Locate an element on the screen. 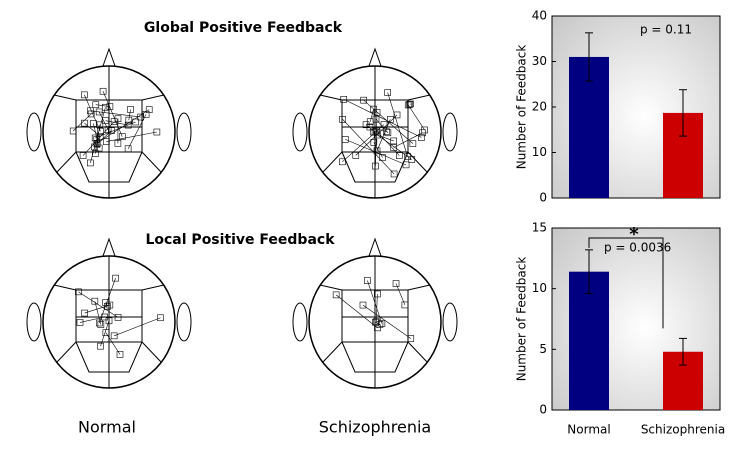 This screenshot has width=740, height=458. annotation: p = 0.0036 is located at coordinates (637, 248).